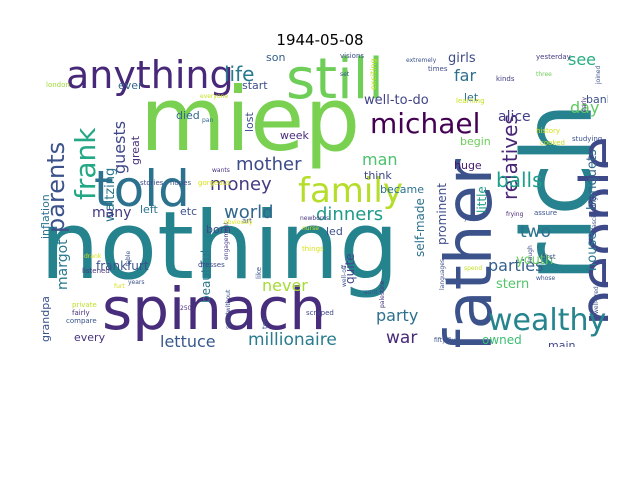 The height and width of the screenshot is (480, 640). What do you see at coordinates (582, 60) in the screenshot?
I see `cloud-word-see: see` at bounding box center [582, 60].